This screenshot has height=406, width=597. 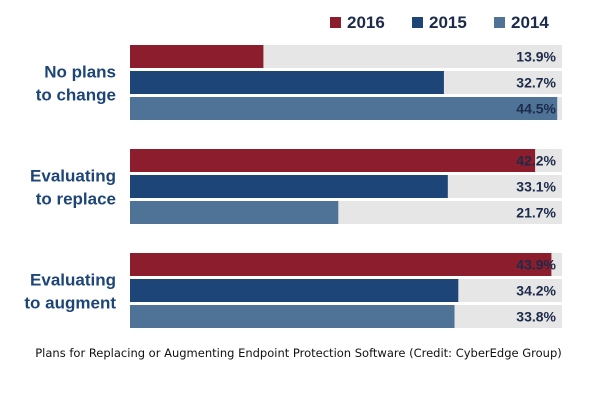 I want to click on legend-label-2015: 2015, so click(x=448, y=22).